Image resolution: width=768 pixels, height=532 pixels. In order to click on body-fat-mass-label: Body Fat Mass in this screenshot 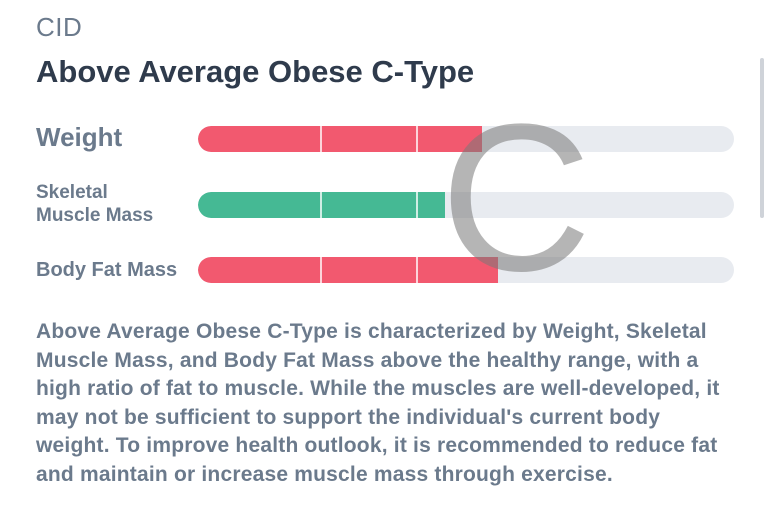, I will do `click(107, 270)`.